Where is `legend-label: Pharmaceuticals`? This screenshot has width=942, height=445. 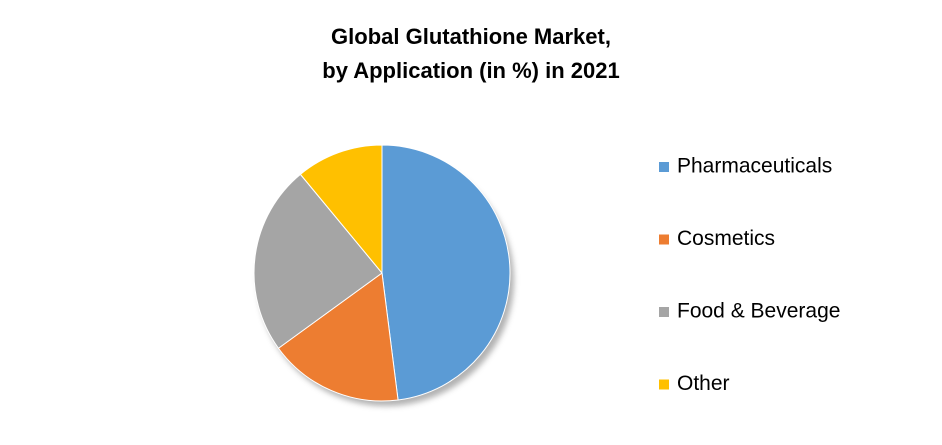 legend-label: Pharmaceuticals is located at coordinates (754, 166).